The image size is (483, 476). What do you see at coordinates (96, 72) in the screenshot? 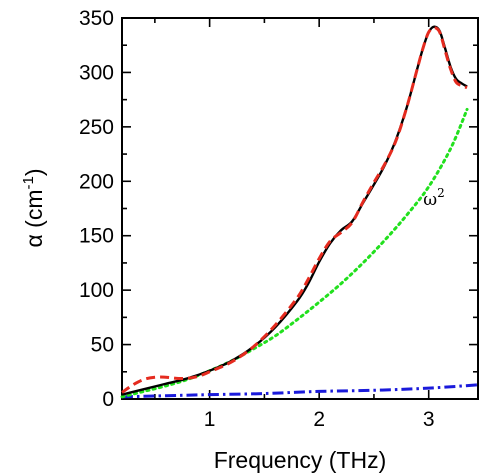
I see `y-tick-label: 300` at bounding box center [96, 72].